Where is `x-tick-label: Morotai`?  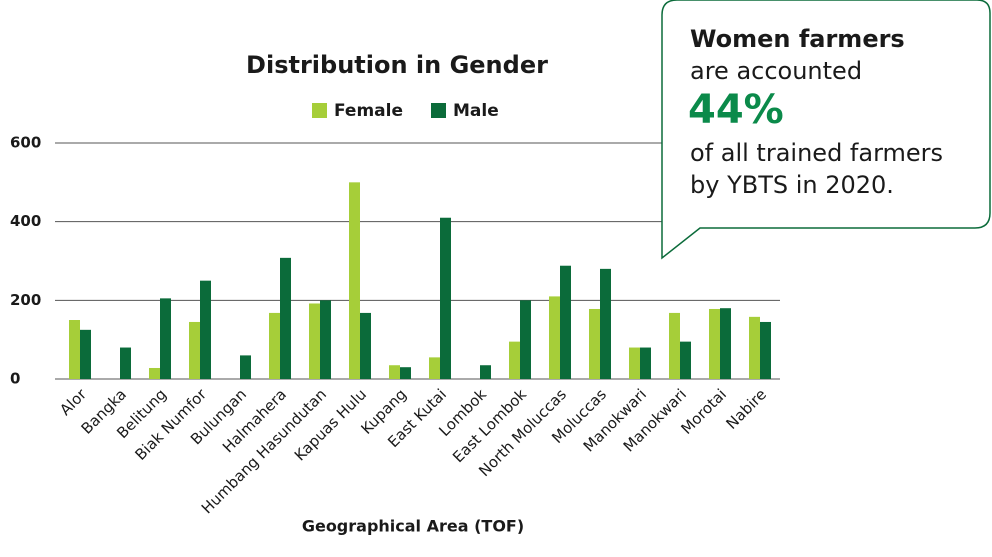 x-tick-label: Morotai is located at coordinates (703, 411).